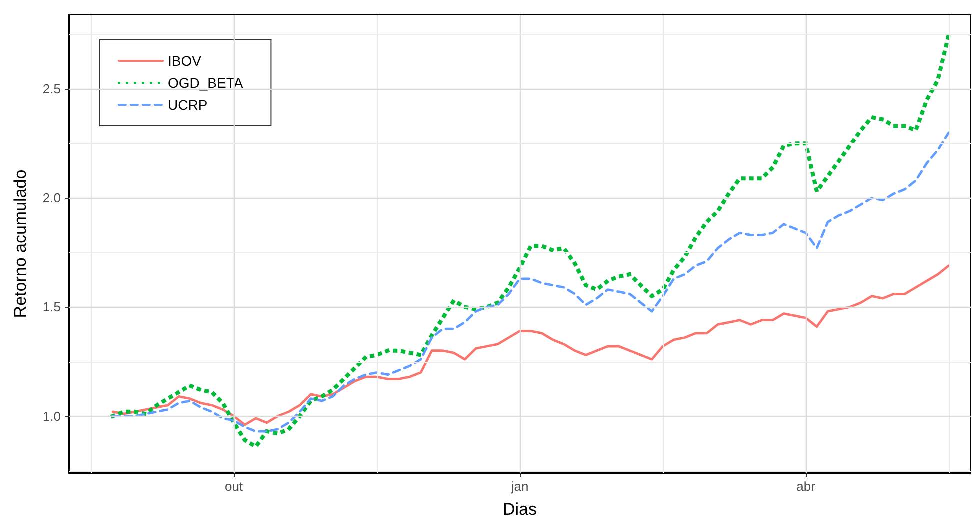 The height and width of the screenshot is (523, 978). Describe the element at coordinates (51, 416) in the screenshot. I see `y-tick-label: 1.0` at that location.